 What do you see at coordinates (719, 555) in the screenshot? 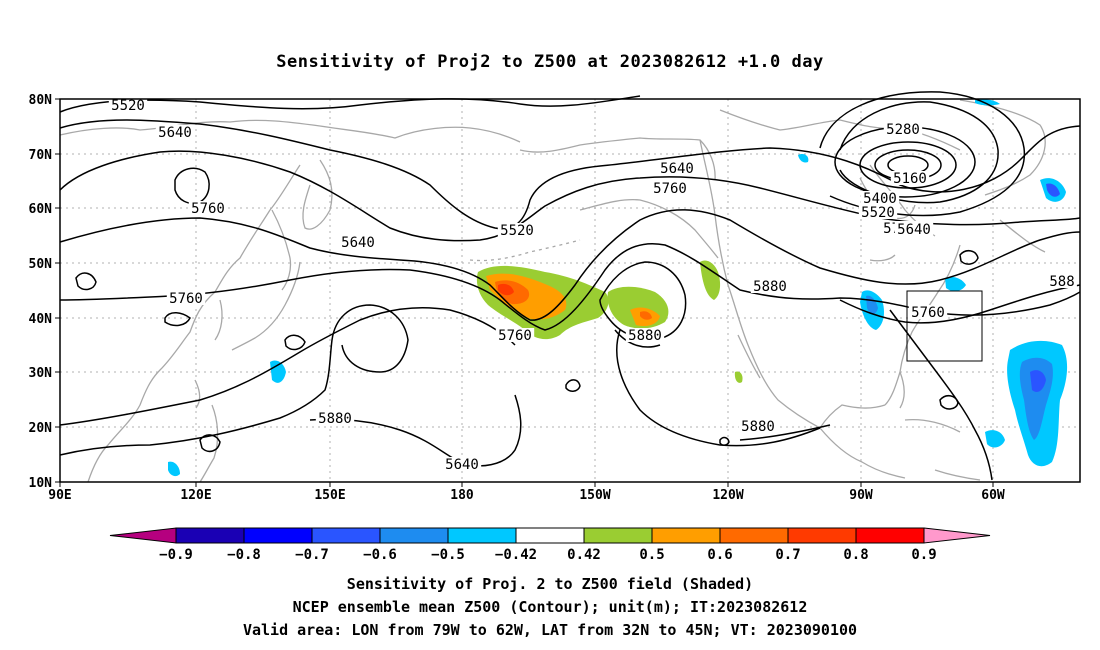
I see `colorbar-label: 0.6` at bounding box center [719, 555].